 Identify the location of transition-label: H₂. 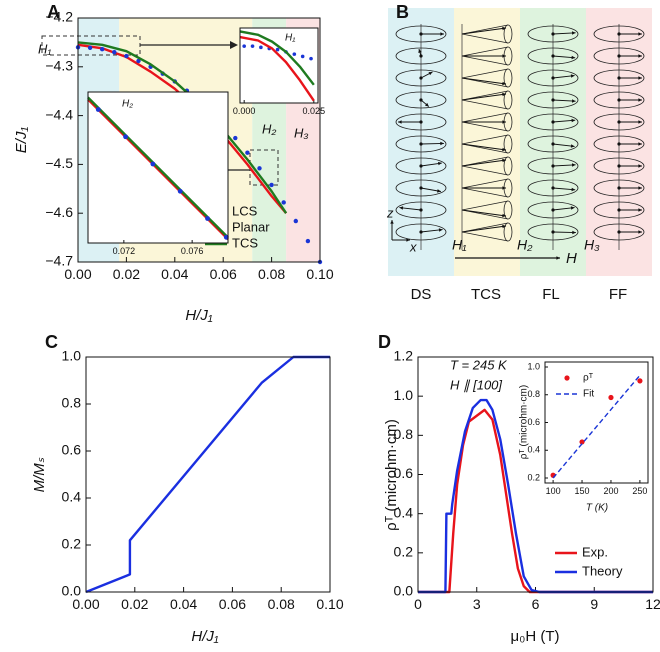
(525, 245).